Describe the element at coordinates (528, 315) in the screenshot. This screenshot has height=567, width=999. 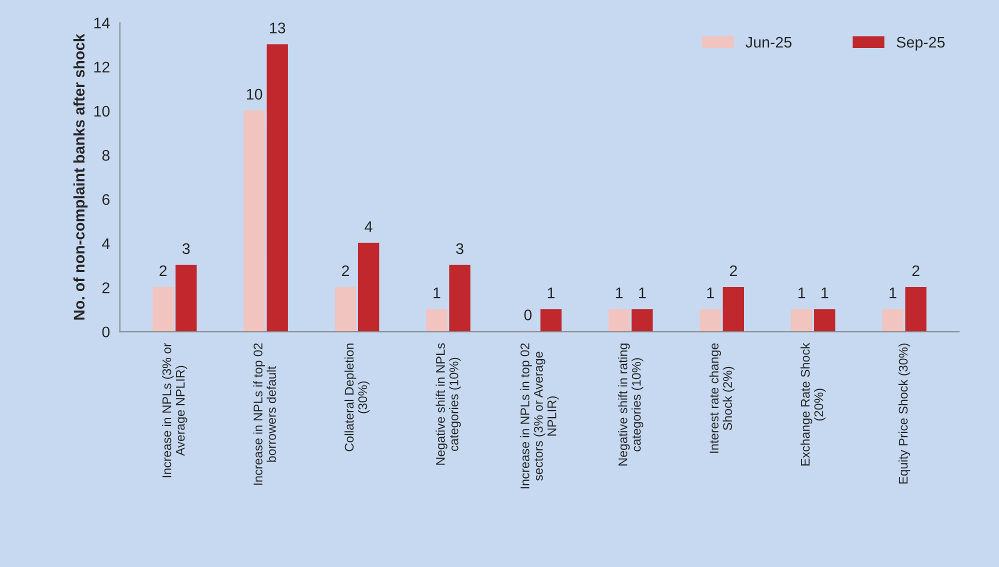
I see `data-label: 0` at that location.